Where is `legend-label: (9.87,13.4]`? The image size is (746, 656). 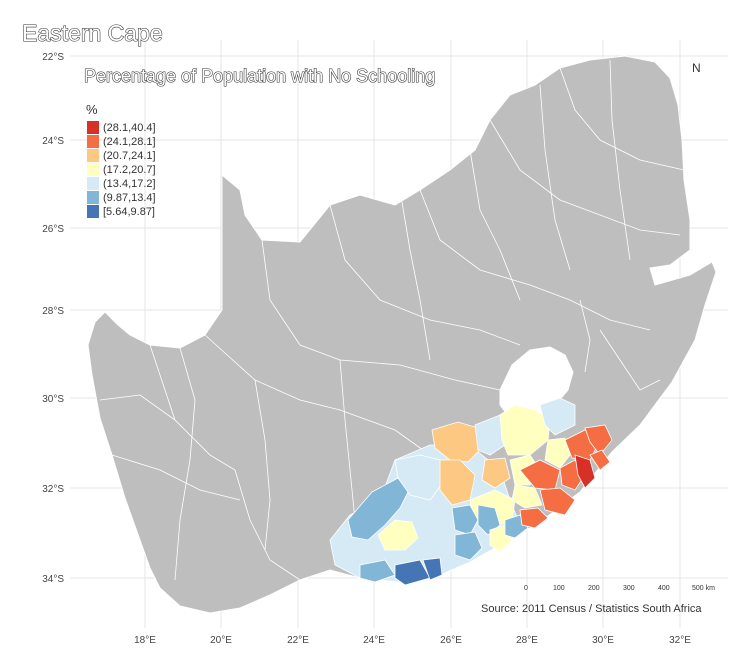 legend-label: (9.87,13.4] is located at coordinates (129, 198).